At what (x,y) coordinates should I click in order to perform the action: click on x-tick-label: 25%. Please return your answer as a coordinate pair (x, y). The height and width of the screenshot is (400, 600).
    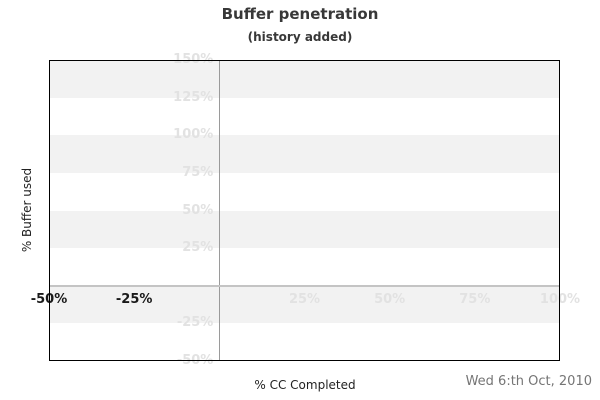
    Looking at the image, I should click on (304, 299).